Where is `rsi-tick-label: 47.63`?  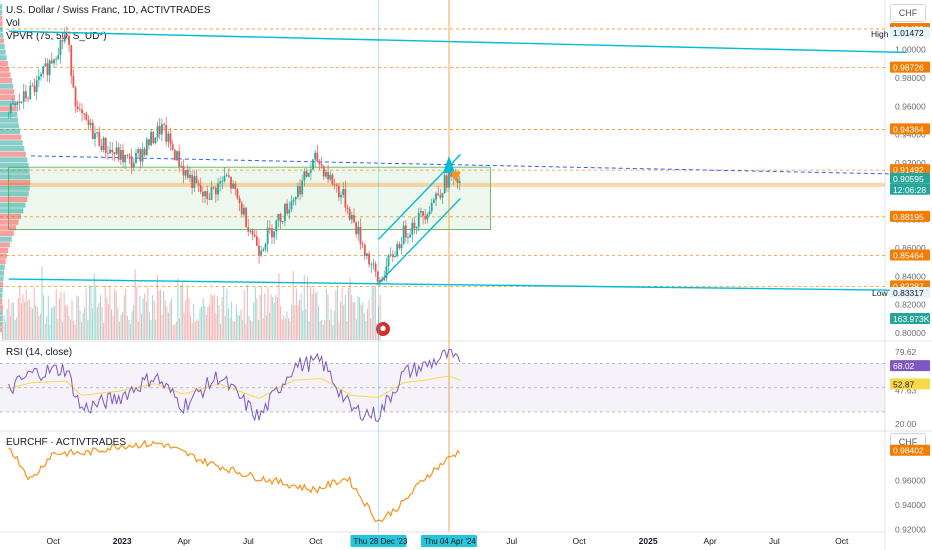 rsi-tick-label: 47.63 is located at coordinates (906, 391).